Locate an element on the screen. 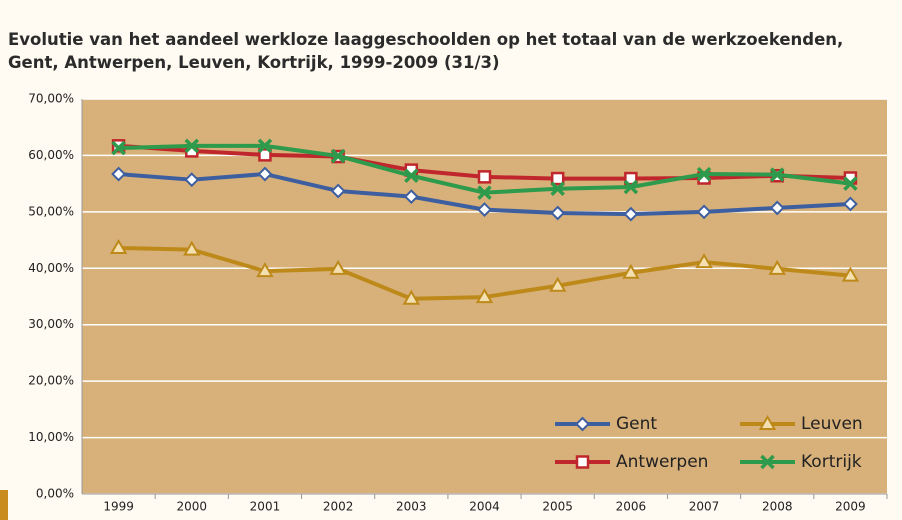 Image resolution: width=902 pixels, height=520 pixels. x-tick-label: 2008 is located at coordinates (777, 507).